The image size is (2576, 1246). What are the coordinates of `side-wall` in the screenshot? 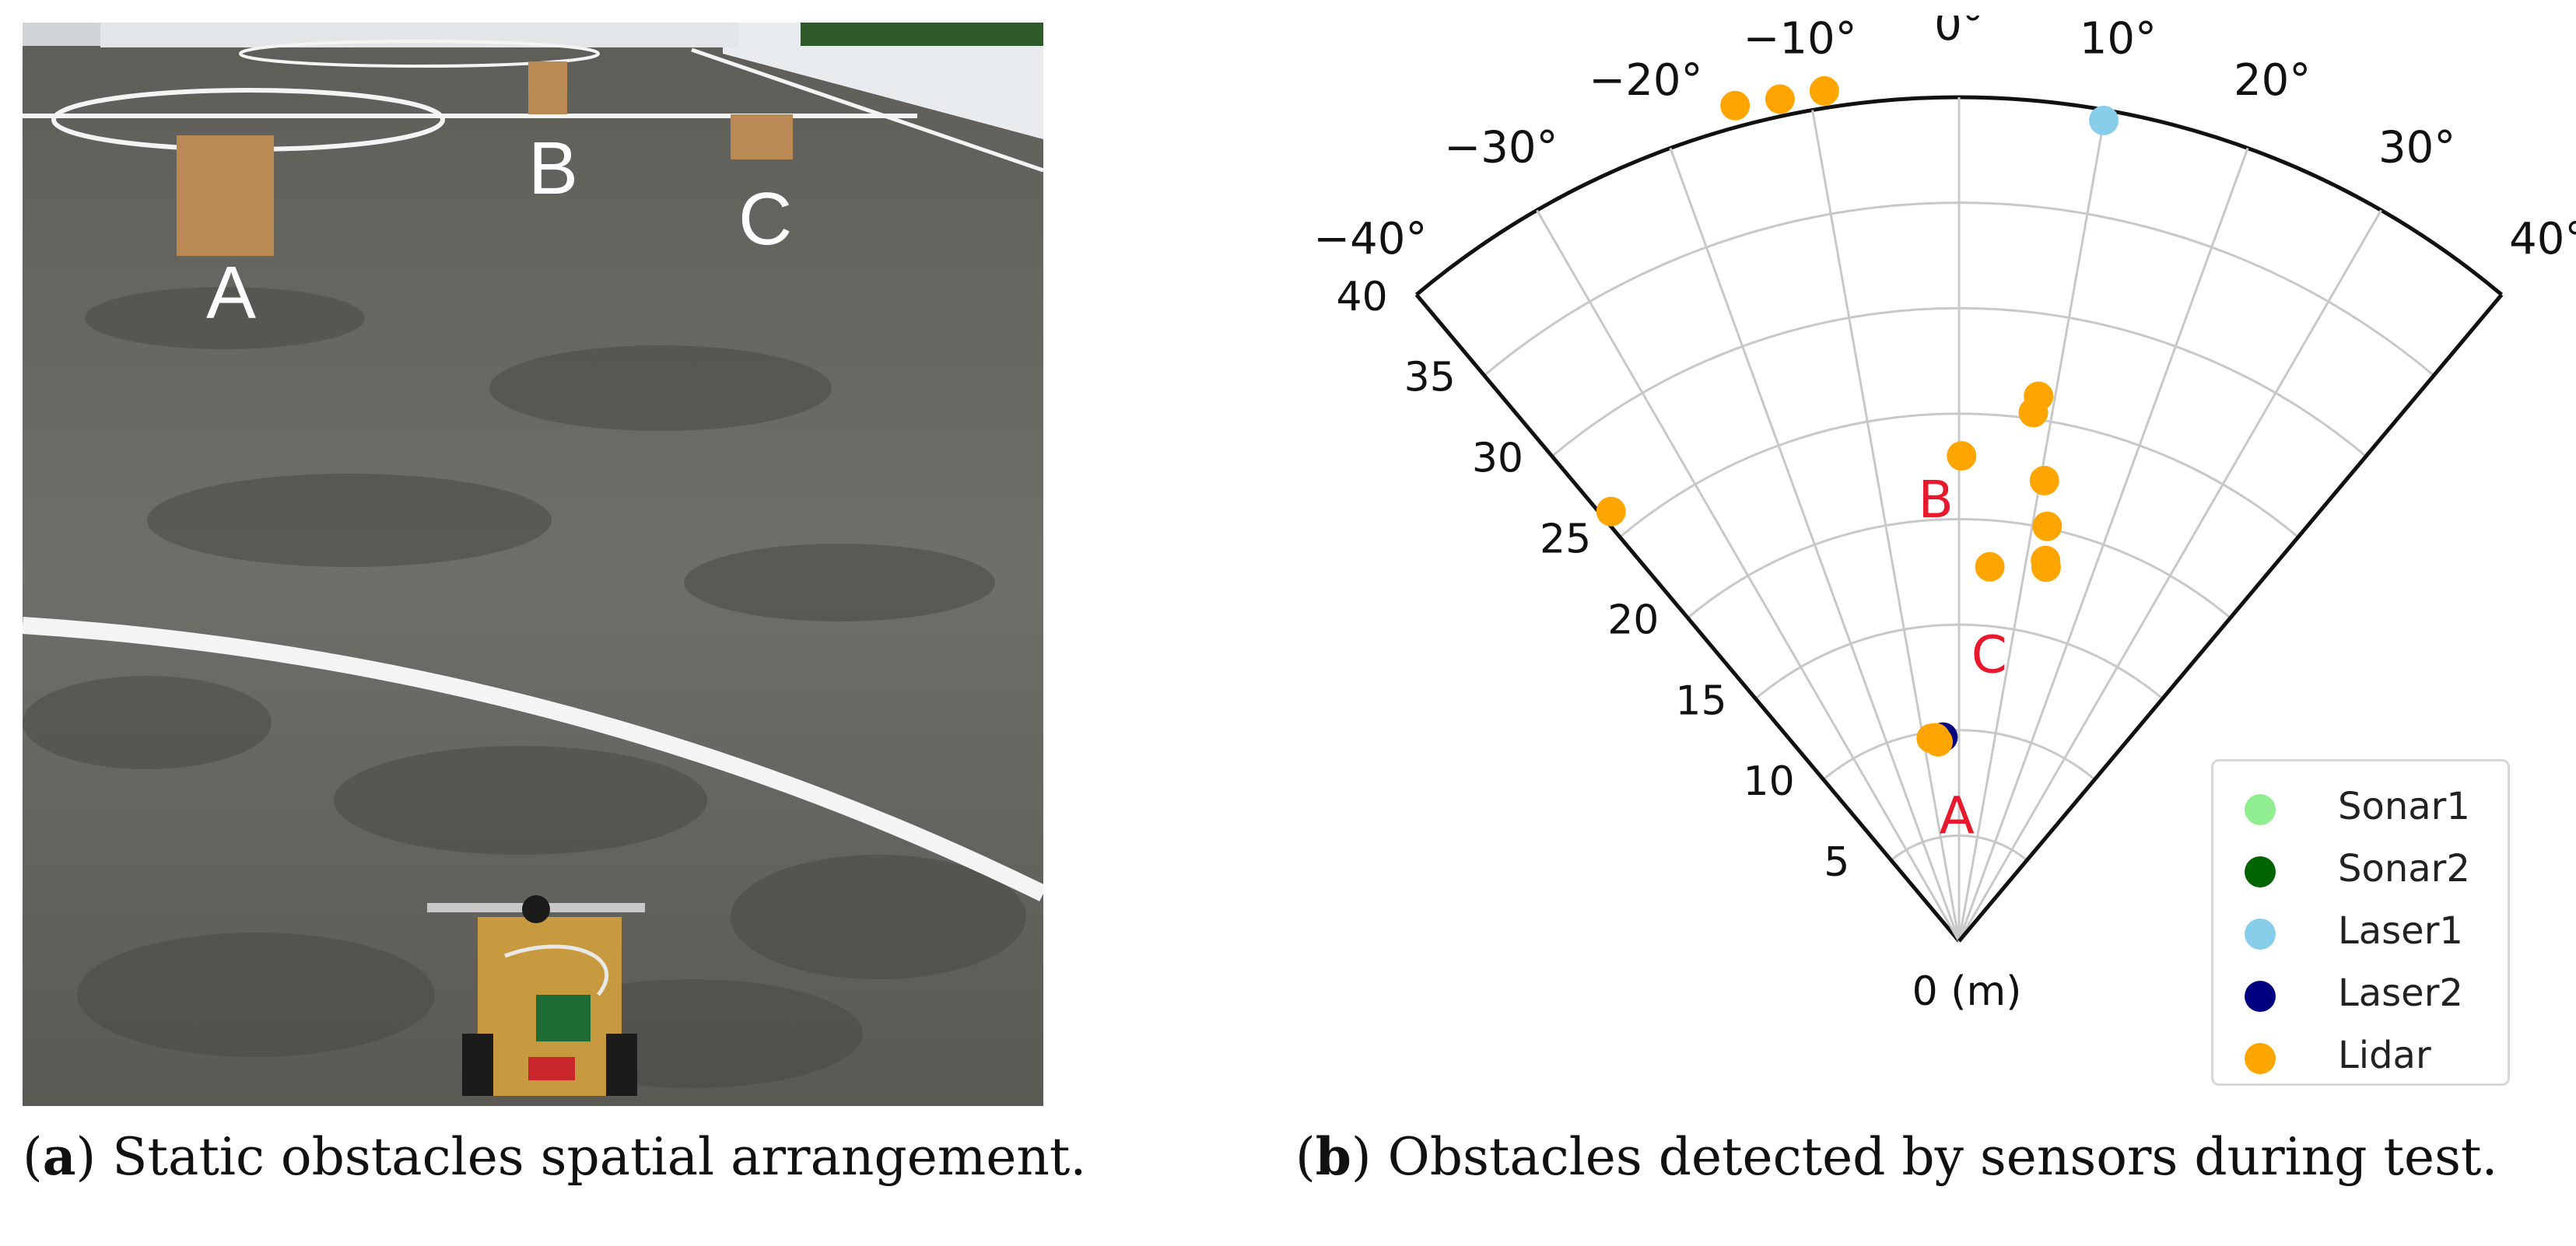 It's located at (883, 81).